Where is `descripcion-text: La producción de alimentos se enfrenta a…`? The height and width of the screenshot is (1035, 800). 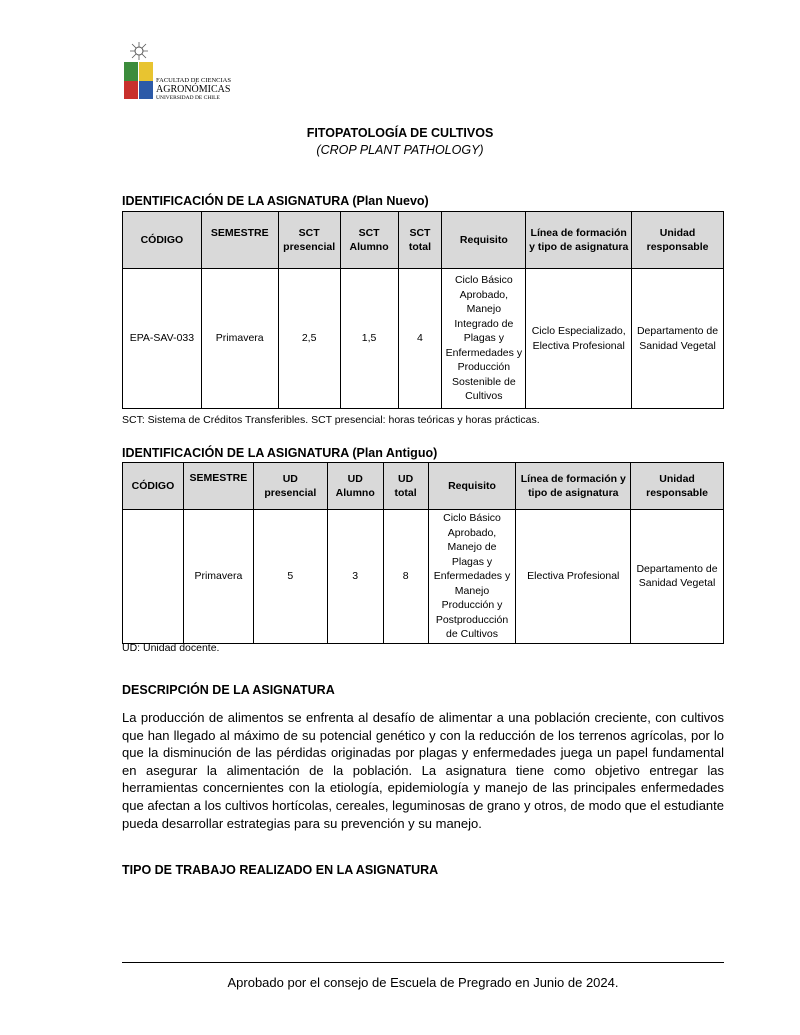
descripcion-text: La producción de alimentos se enfrenta a… is located at coordinates (423, 770).